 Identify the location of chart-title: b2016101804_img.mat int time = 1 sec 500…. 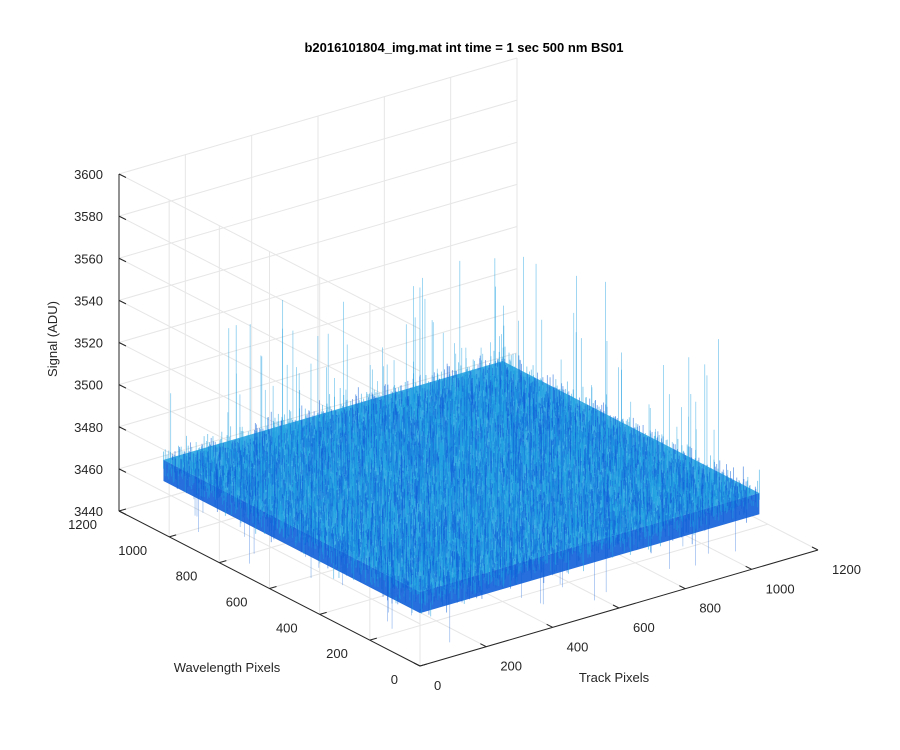
(463, 47).